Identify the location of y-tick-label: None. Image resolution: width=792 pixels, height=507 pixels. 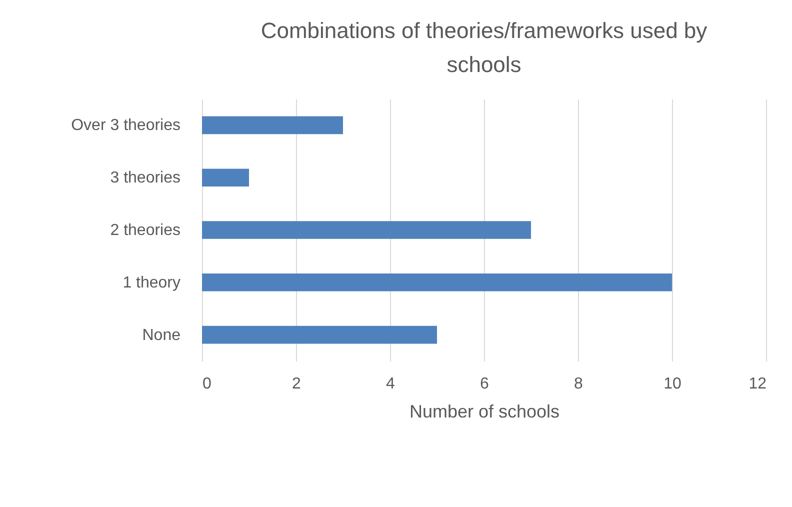
(161, 335).